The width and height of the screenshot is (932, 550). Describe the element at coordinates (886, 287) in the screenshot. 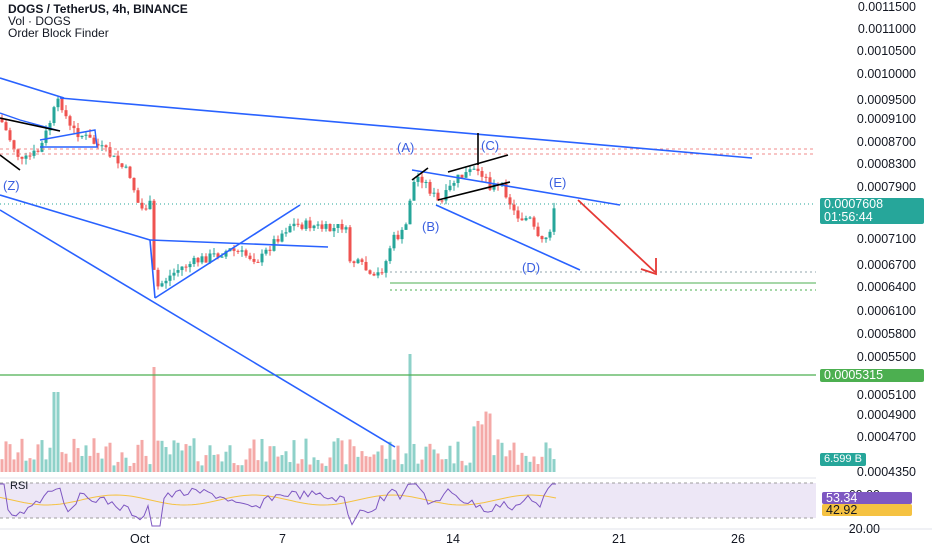

I see `price-tick-label: 0.0006400` at that location.